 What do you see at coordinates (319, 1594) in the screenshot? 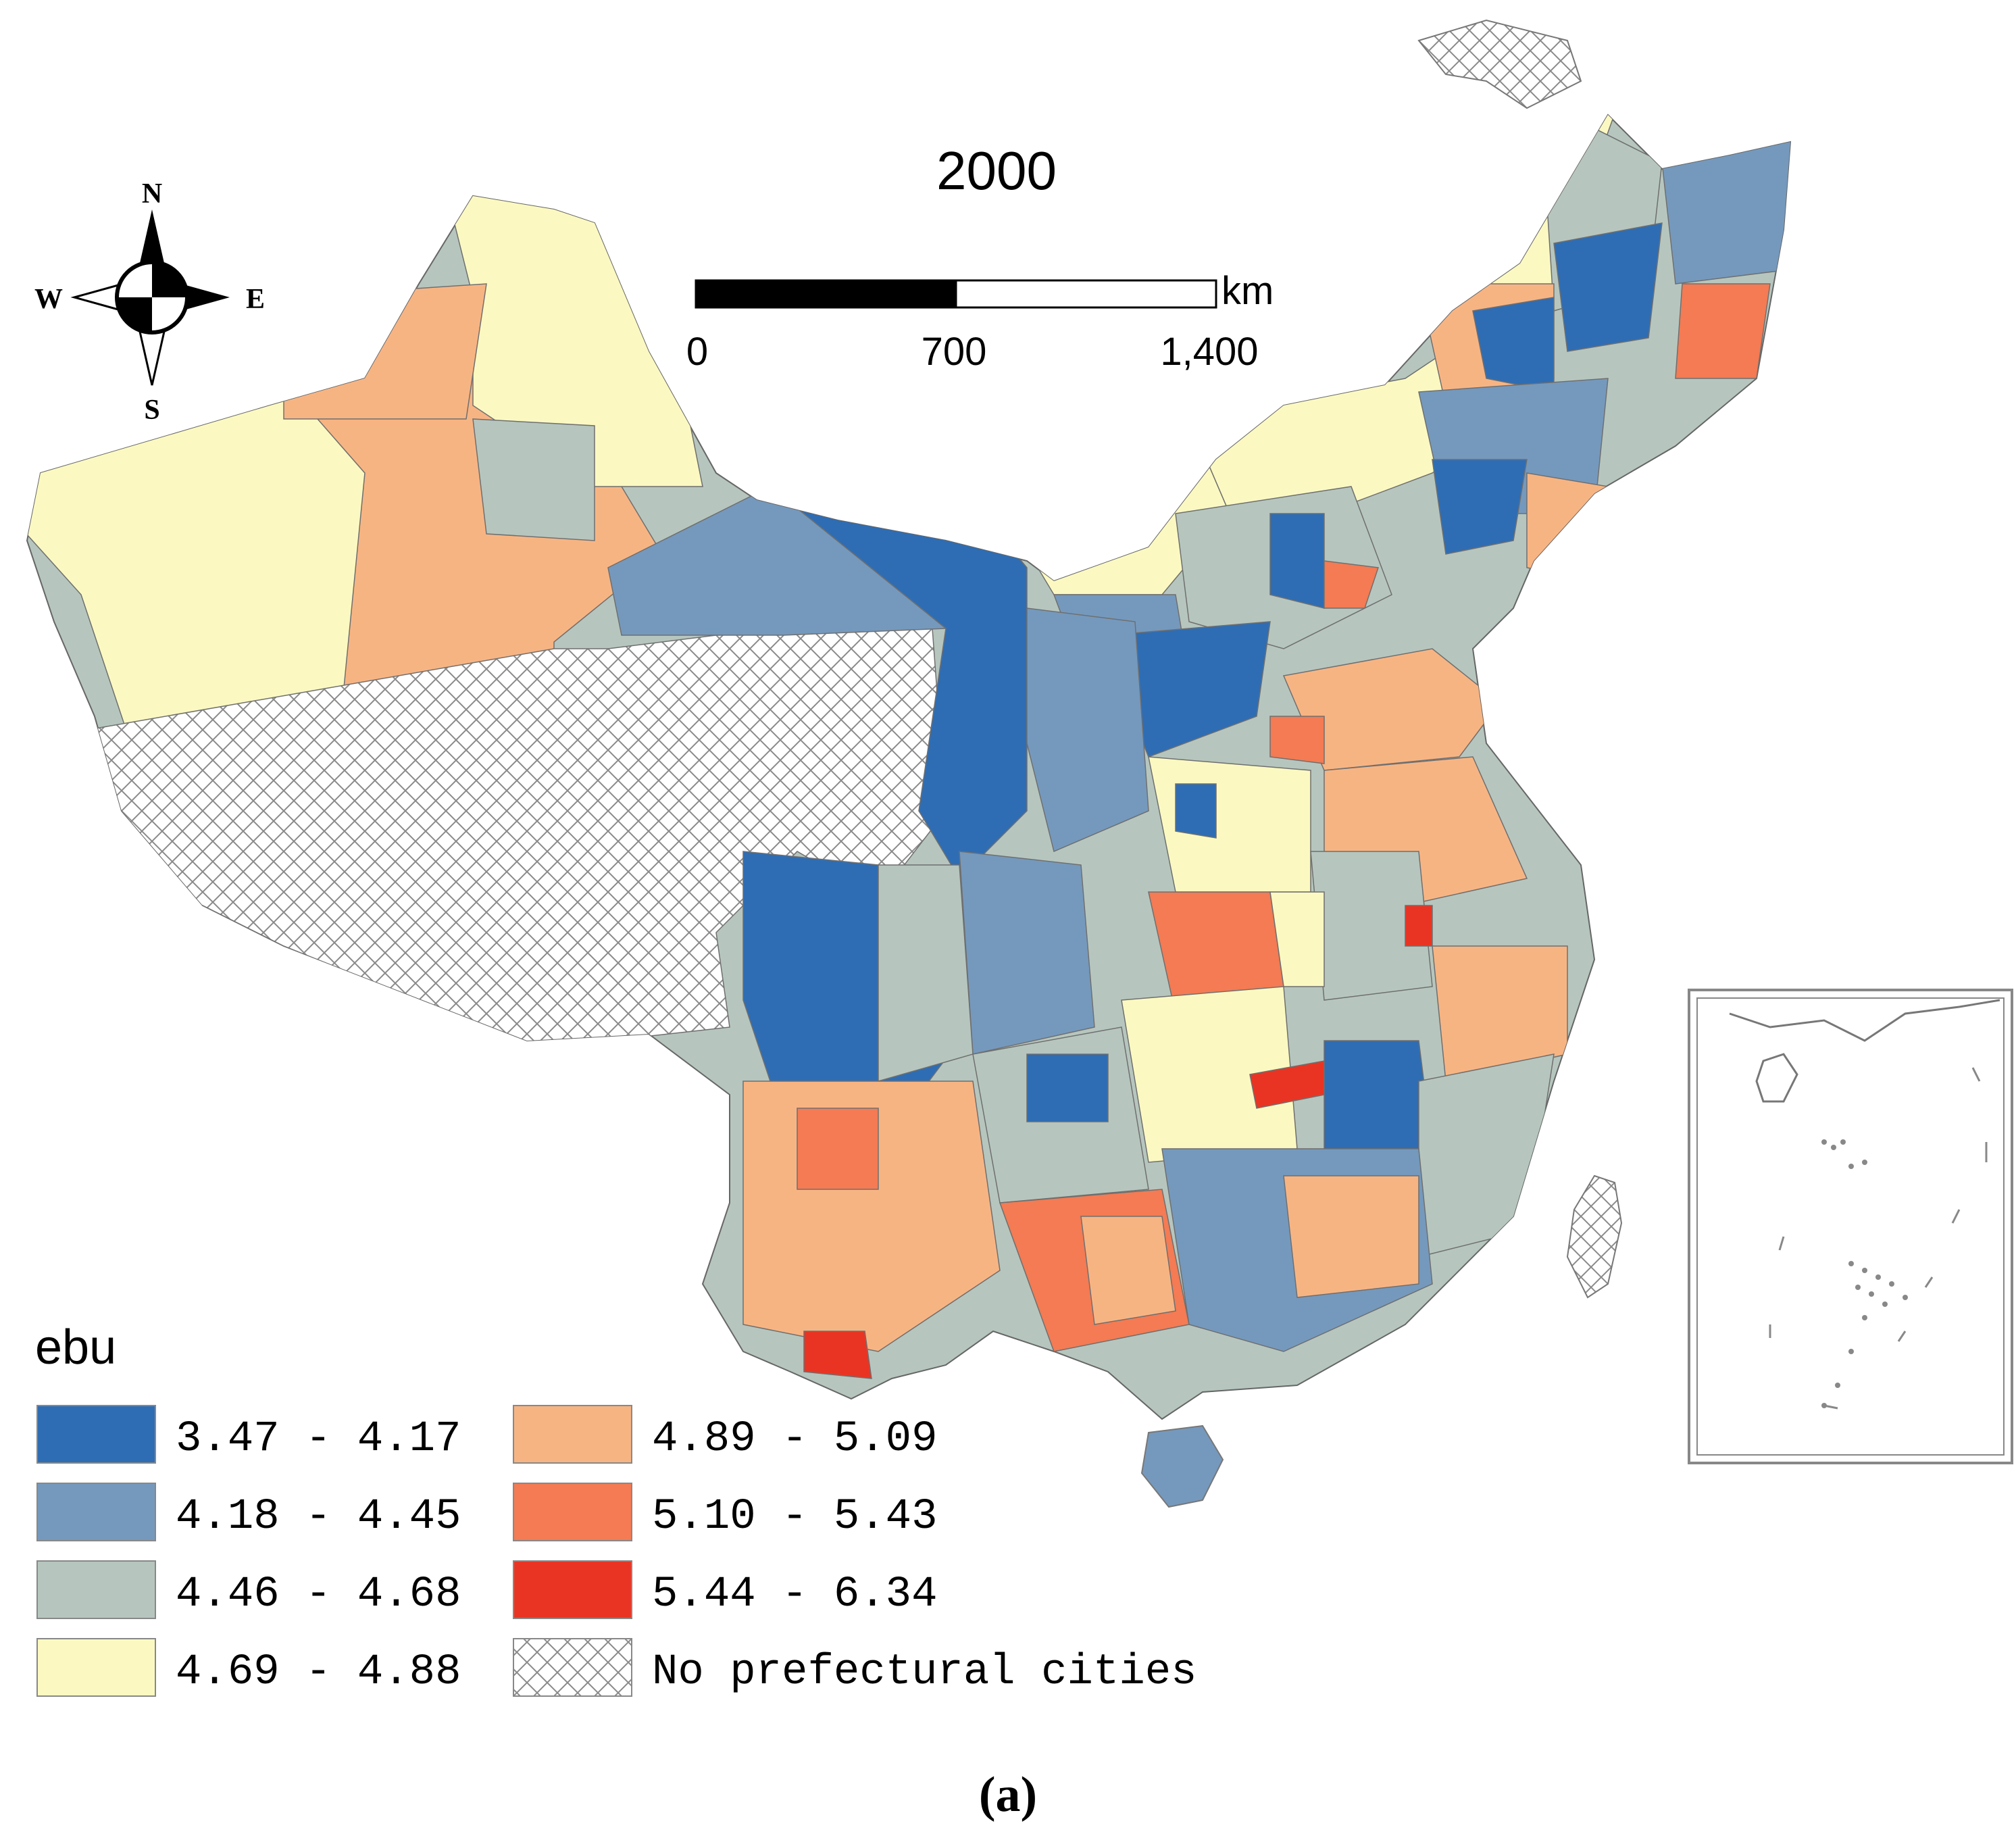
I see `legend-label-2: 4.46 - 4.68` at bounding box center [319, 1594].